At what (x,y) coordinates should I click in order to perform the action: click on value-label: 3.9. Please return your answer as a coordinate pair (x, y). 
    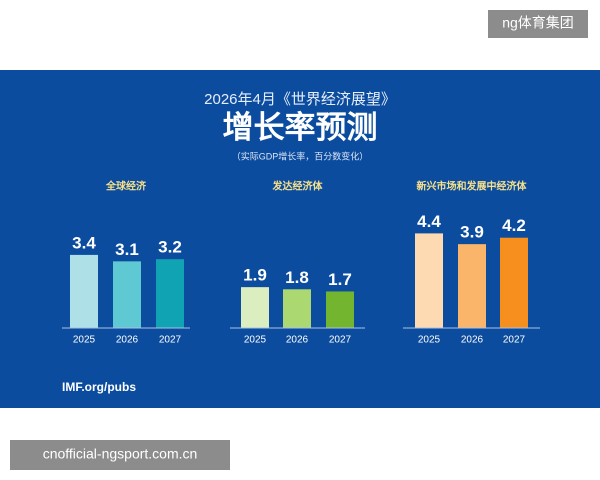
    Looking at the image, I should click on (472, 232).